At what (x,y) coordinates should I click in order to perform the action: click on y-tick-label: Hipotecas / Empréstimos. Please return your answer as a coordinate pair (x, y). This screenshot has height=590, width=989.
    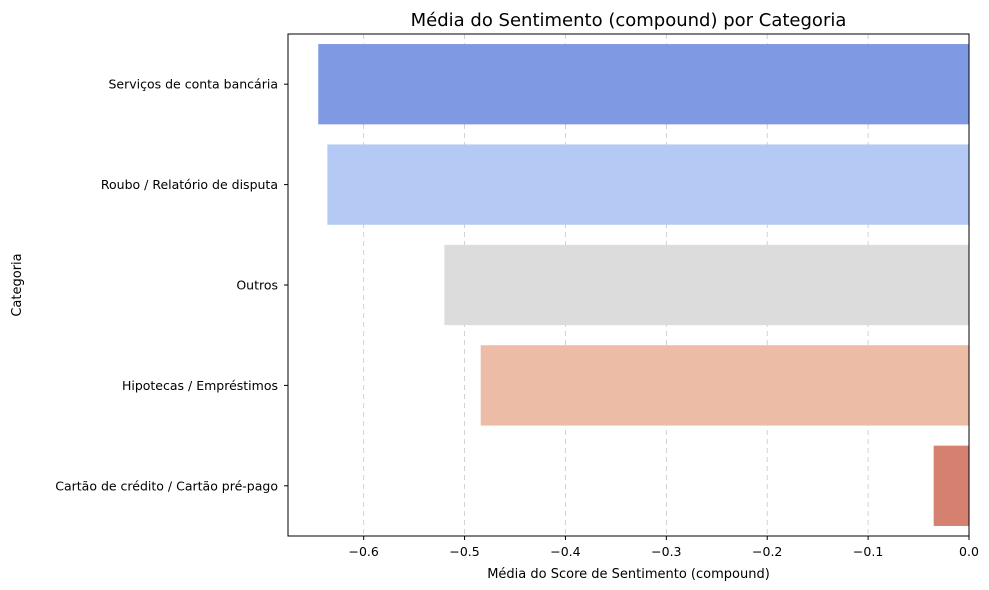
    Looking at the image, I should click on (200, 385).